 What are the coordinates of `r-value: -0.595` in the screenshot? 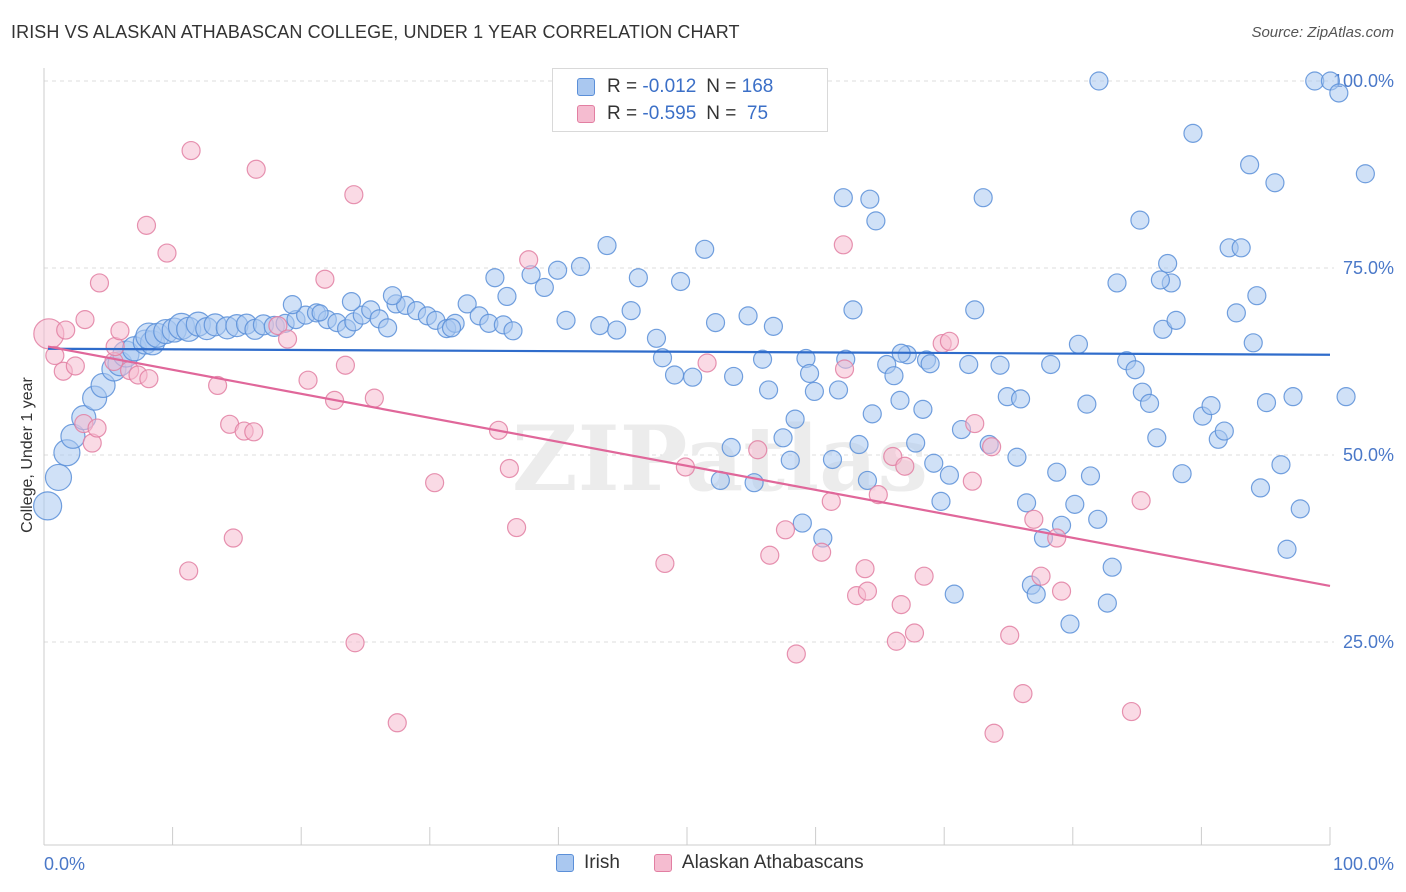 It's located at (669, 113).